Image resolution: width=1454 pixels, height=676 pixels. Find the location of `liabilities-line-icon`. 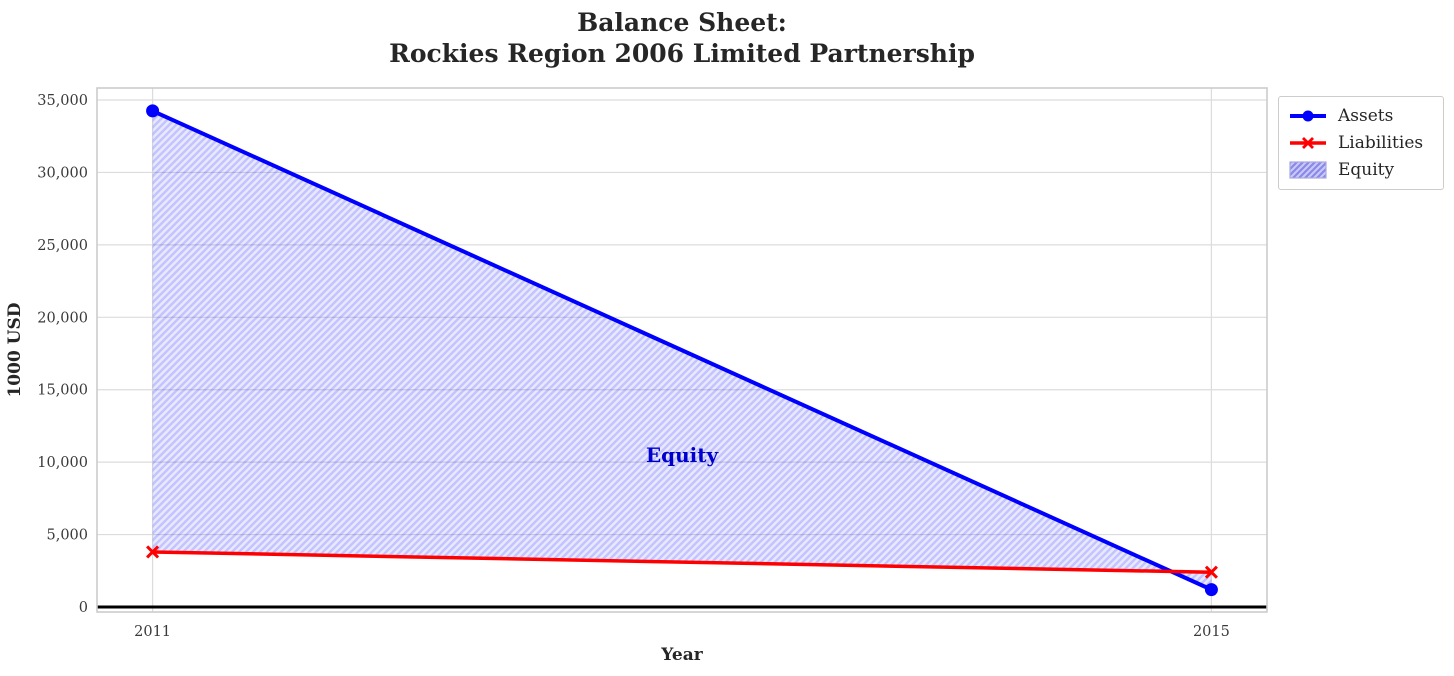

liabilities-line-icon is located at coordinates (1308, 142).